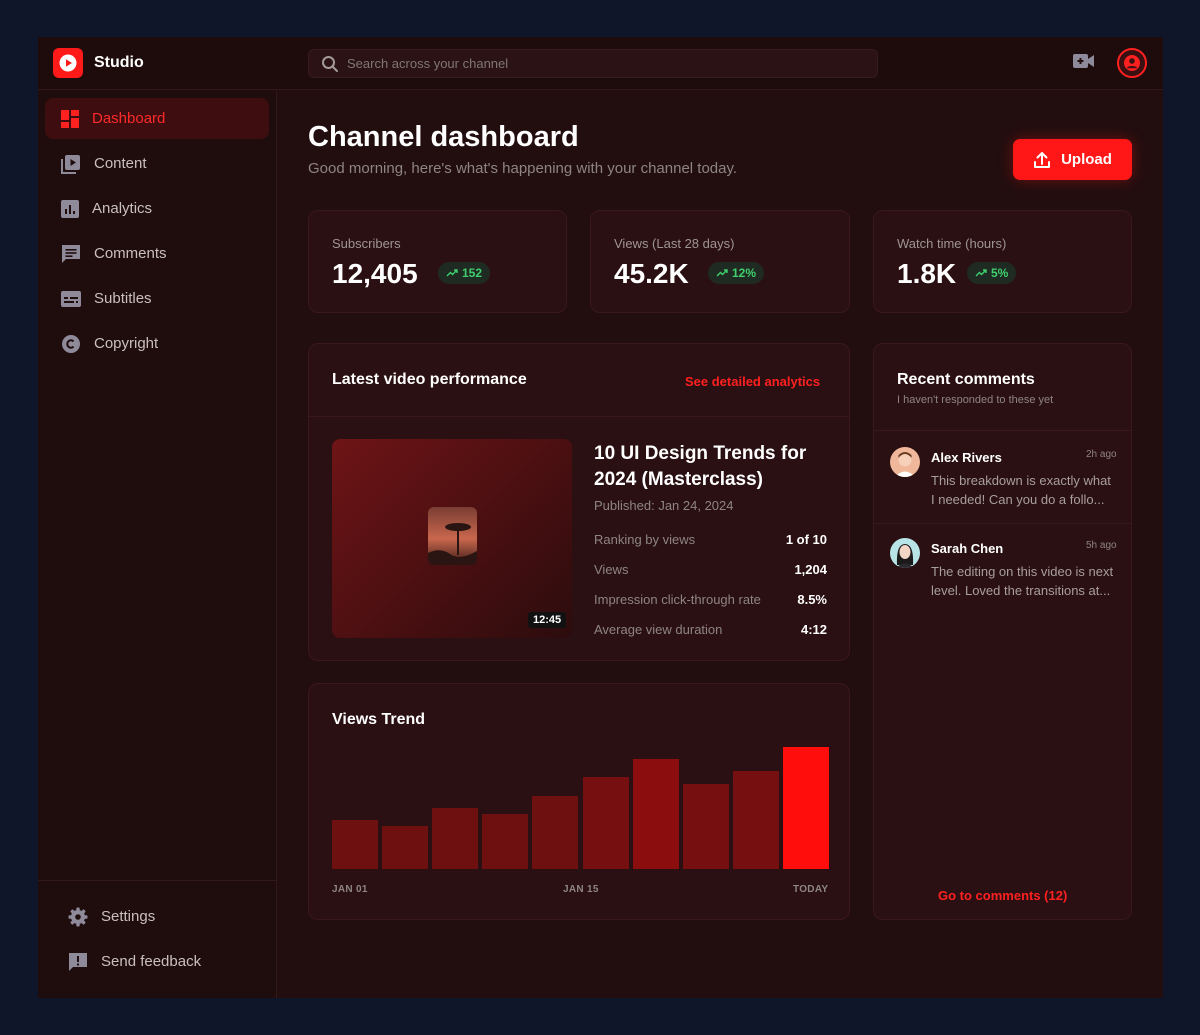 The height and width of the screenshot is (1035, 1200). I want to click on sidebar-item-label: Send feedback, so click(151, 961).